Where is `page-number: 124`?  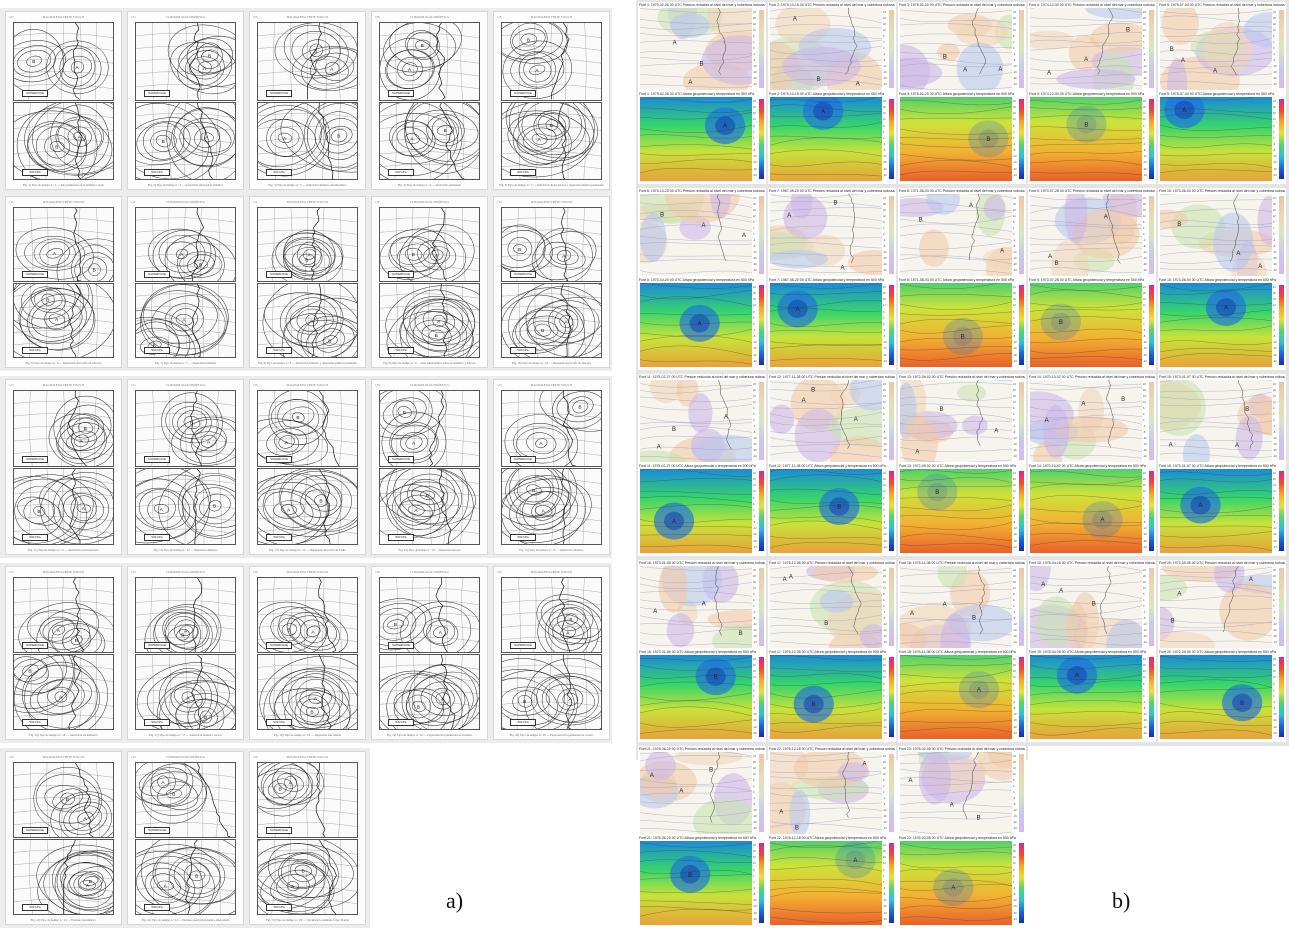
page-number: 124 is located at coordinates (133, 385).